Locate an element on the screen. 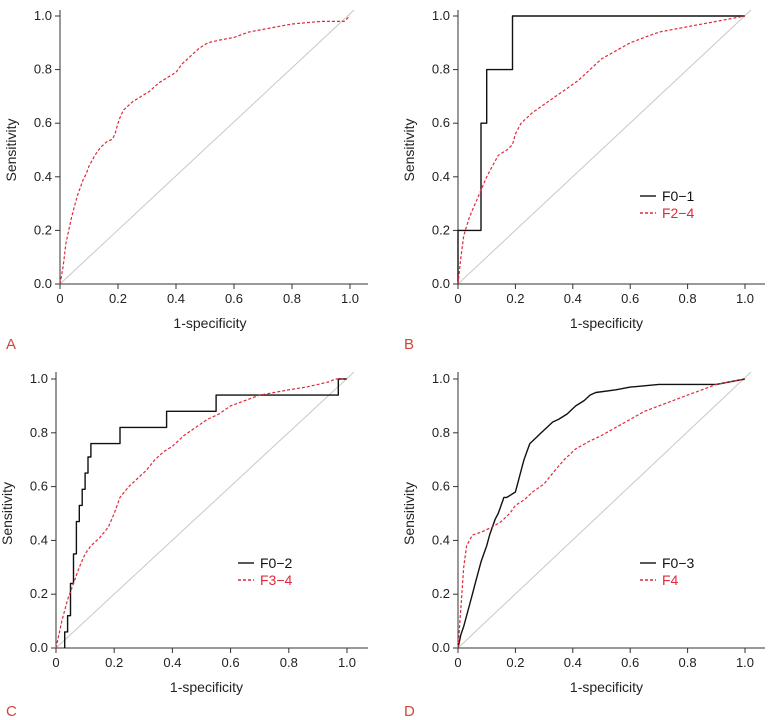 This screenshot has width=776, height=720. legend-entry: F0−1 is located at coordinates (678, 196).